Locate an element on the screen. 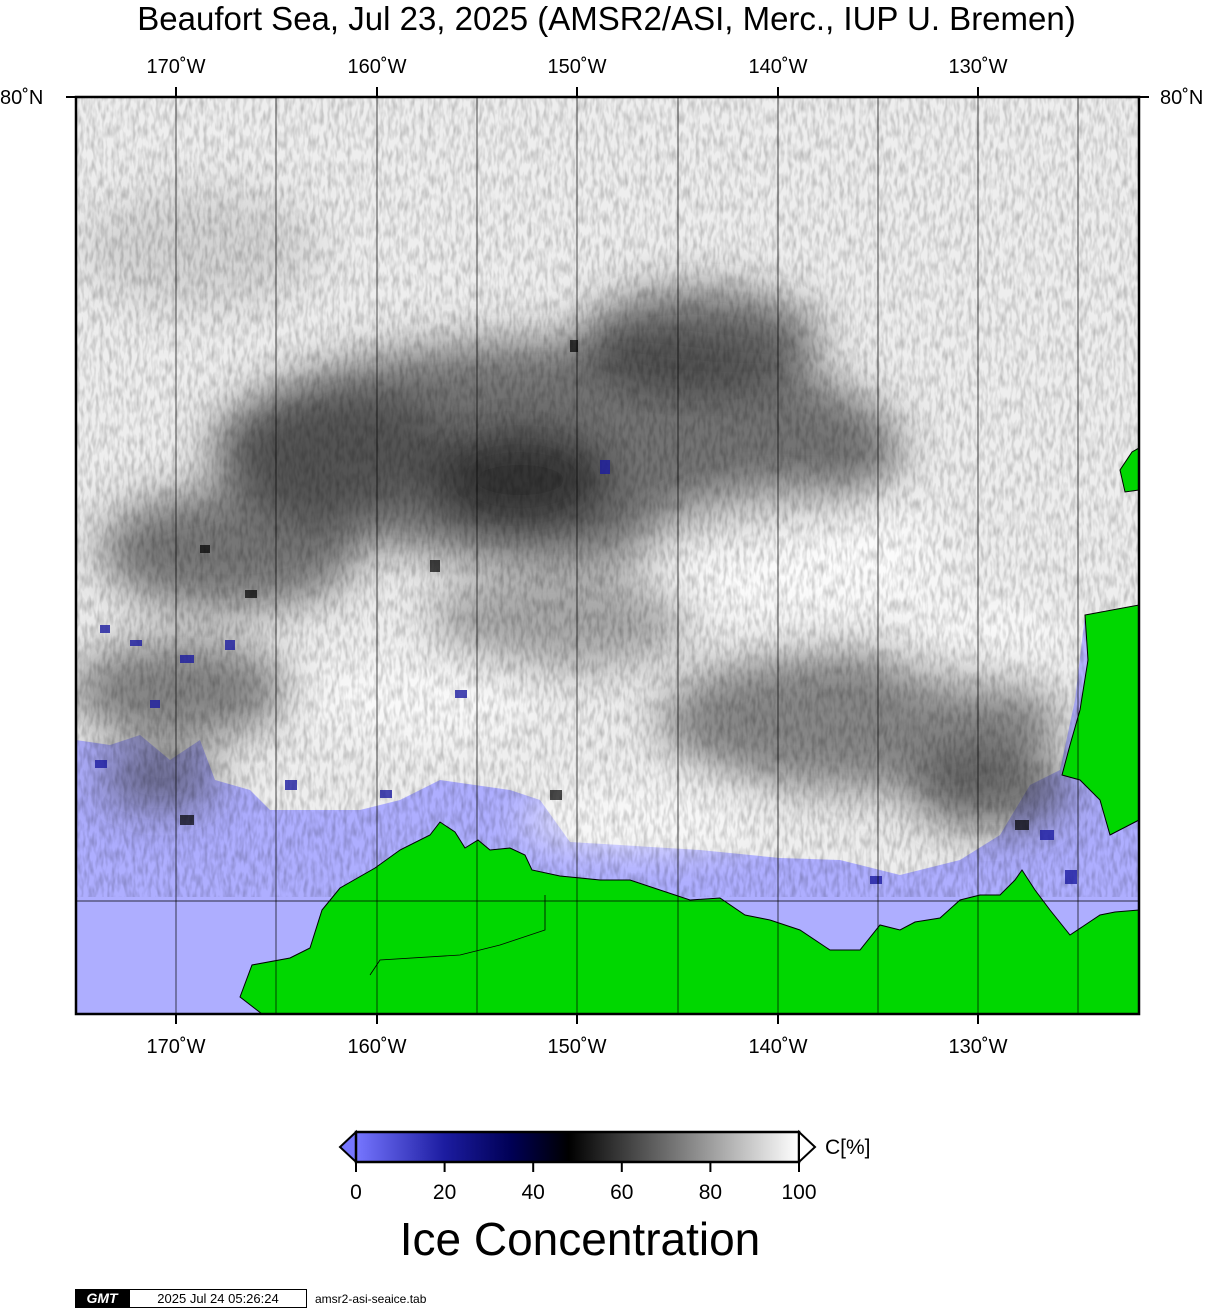 Image resolution: width=1213 pixels, height=1310 pixels. gmt-logo: GMT is located at coordinates (102, 1298).